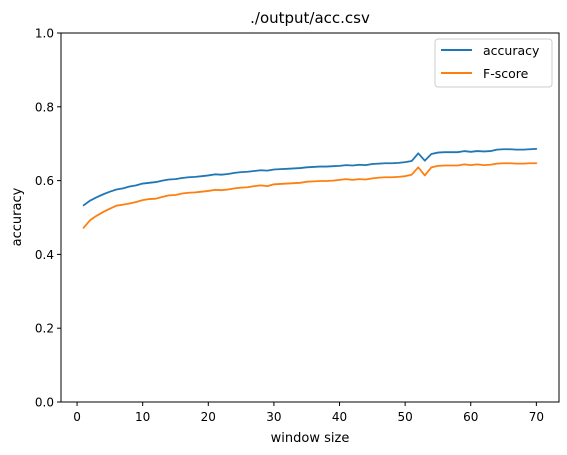 The height and width of the screenshot is (455, 567). I want to click on series-line-f-score, so click(310, 195).